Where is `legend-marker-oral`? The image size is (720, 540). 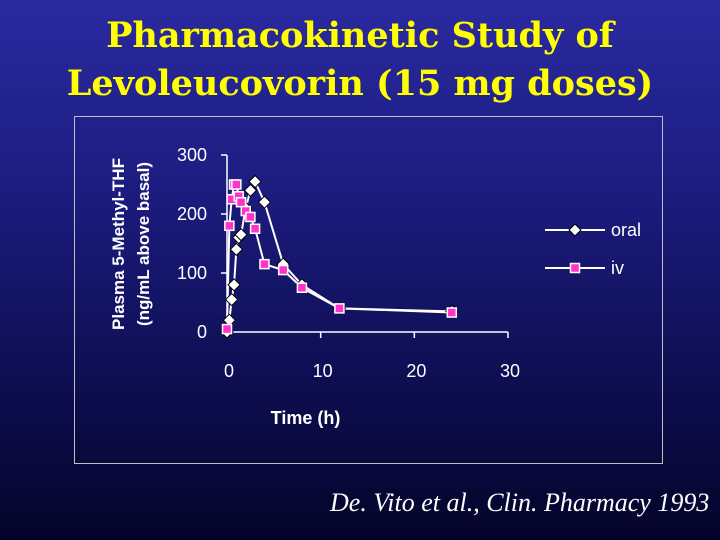 legend-marker-oral is located at coordinates (575, 230).